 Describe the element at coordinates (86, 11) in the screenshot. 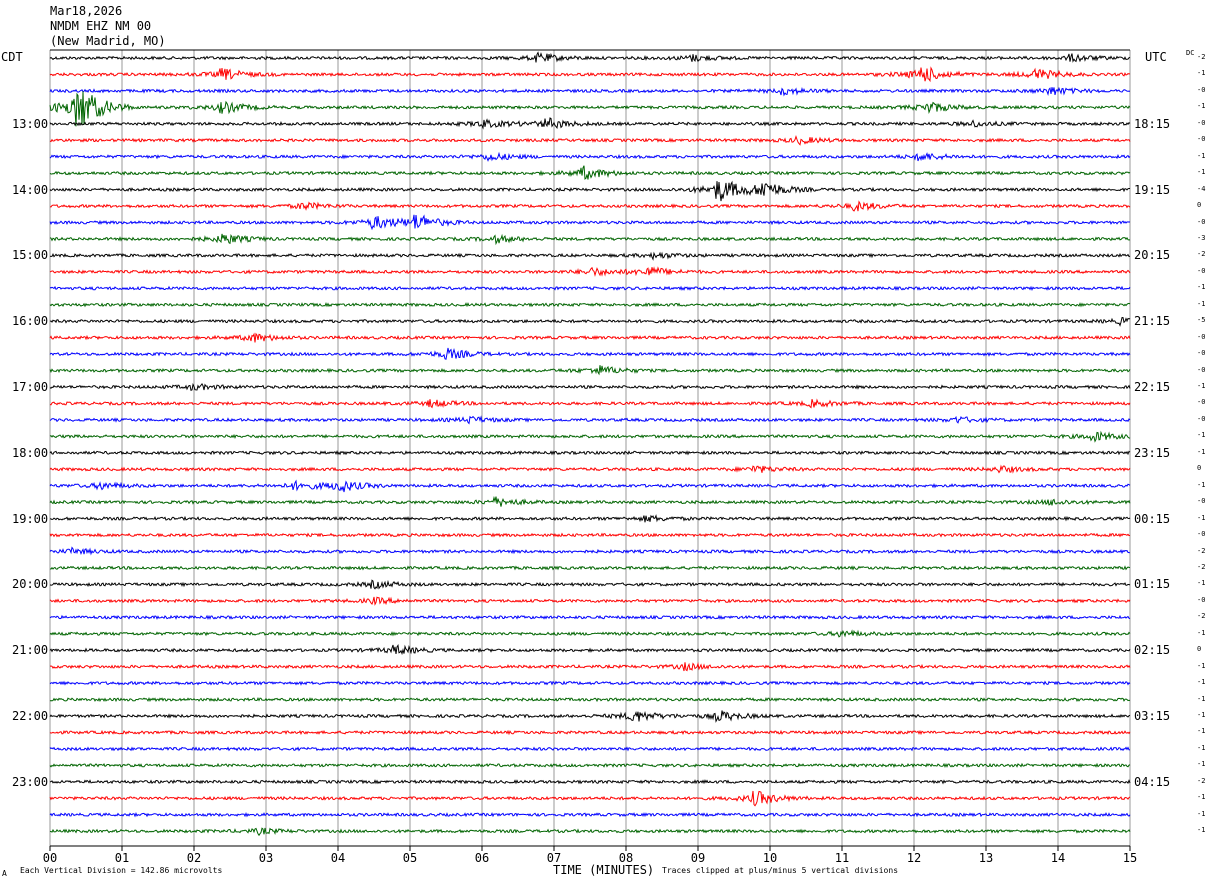

I see `station-date: Mar18,2026` at that location.